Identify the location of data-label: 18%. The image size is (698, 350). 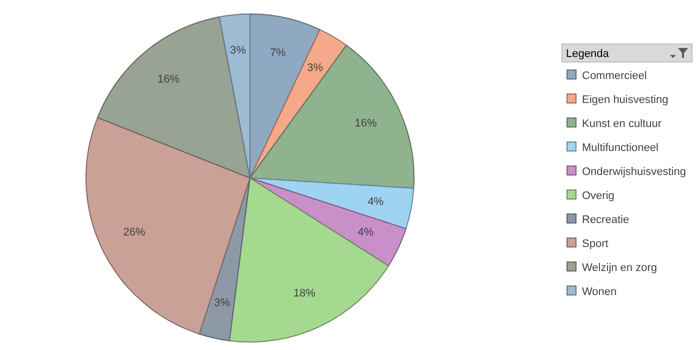
(304, 294).